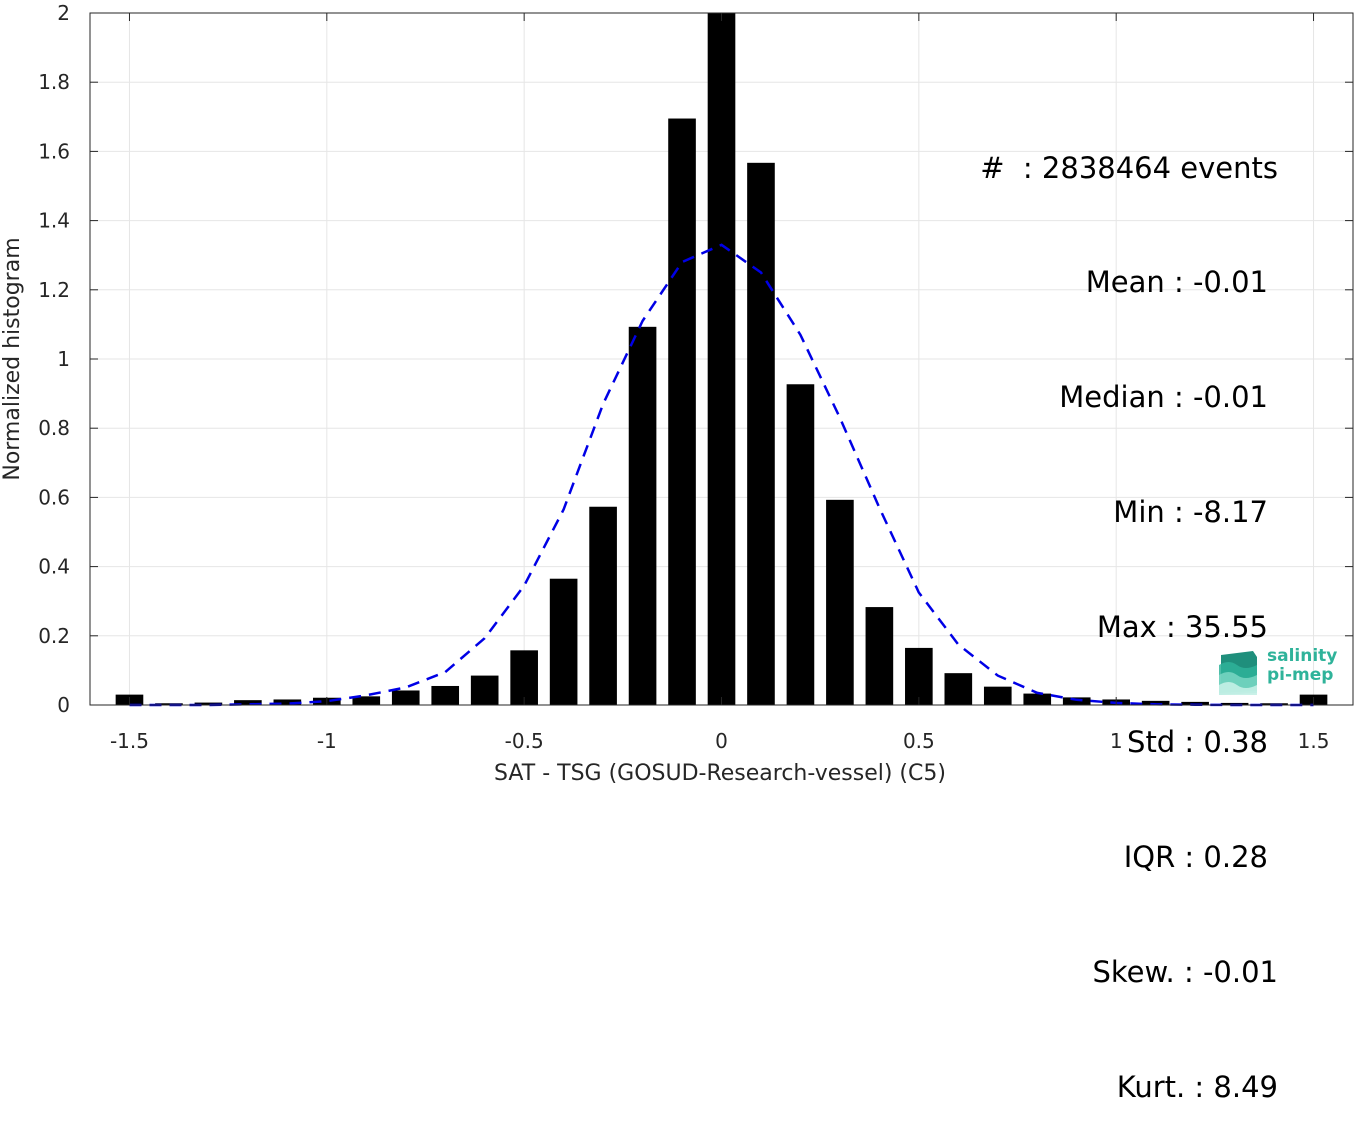 This screenshot has height=1144, width=1367. Describe the element at coordinates (1195, 856) in the screenshot. I see `stat-iqr: IQR : 0.28` at that location.